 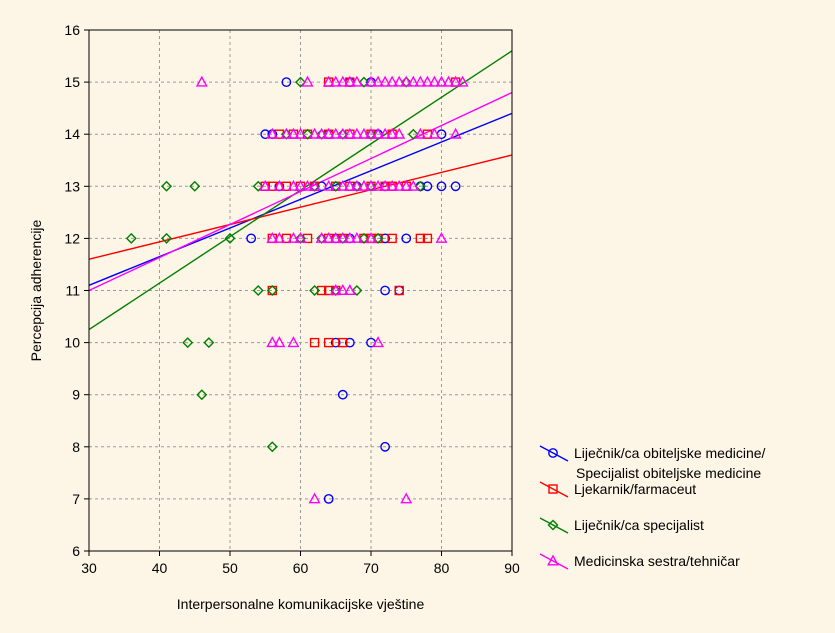 I want to click on y-tick-label: 11, so click(x=72, y=291).